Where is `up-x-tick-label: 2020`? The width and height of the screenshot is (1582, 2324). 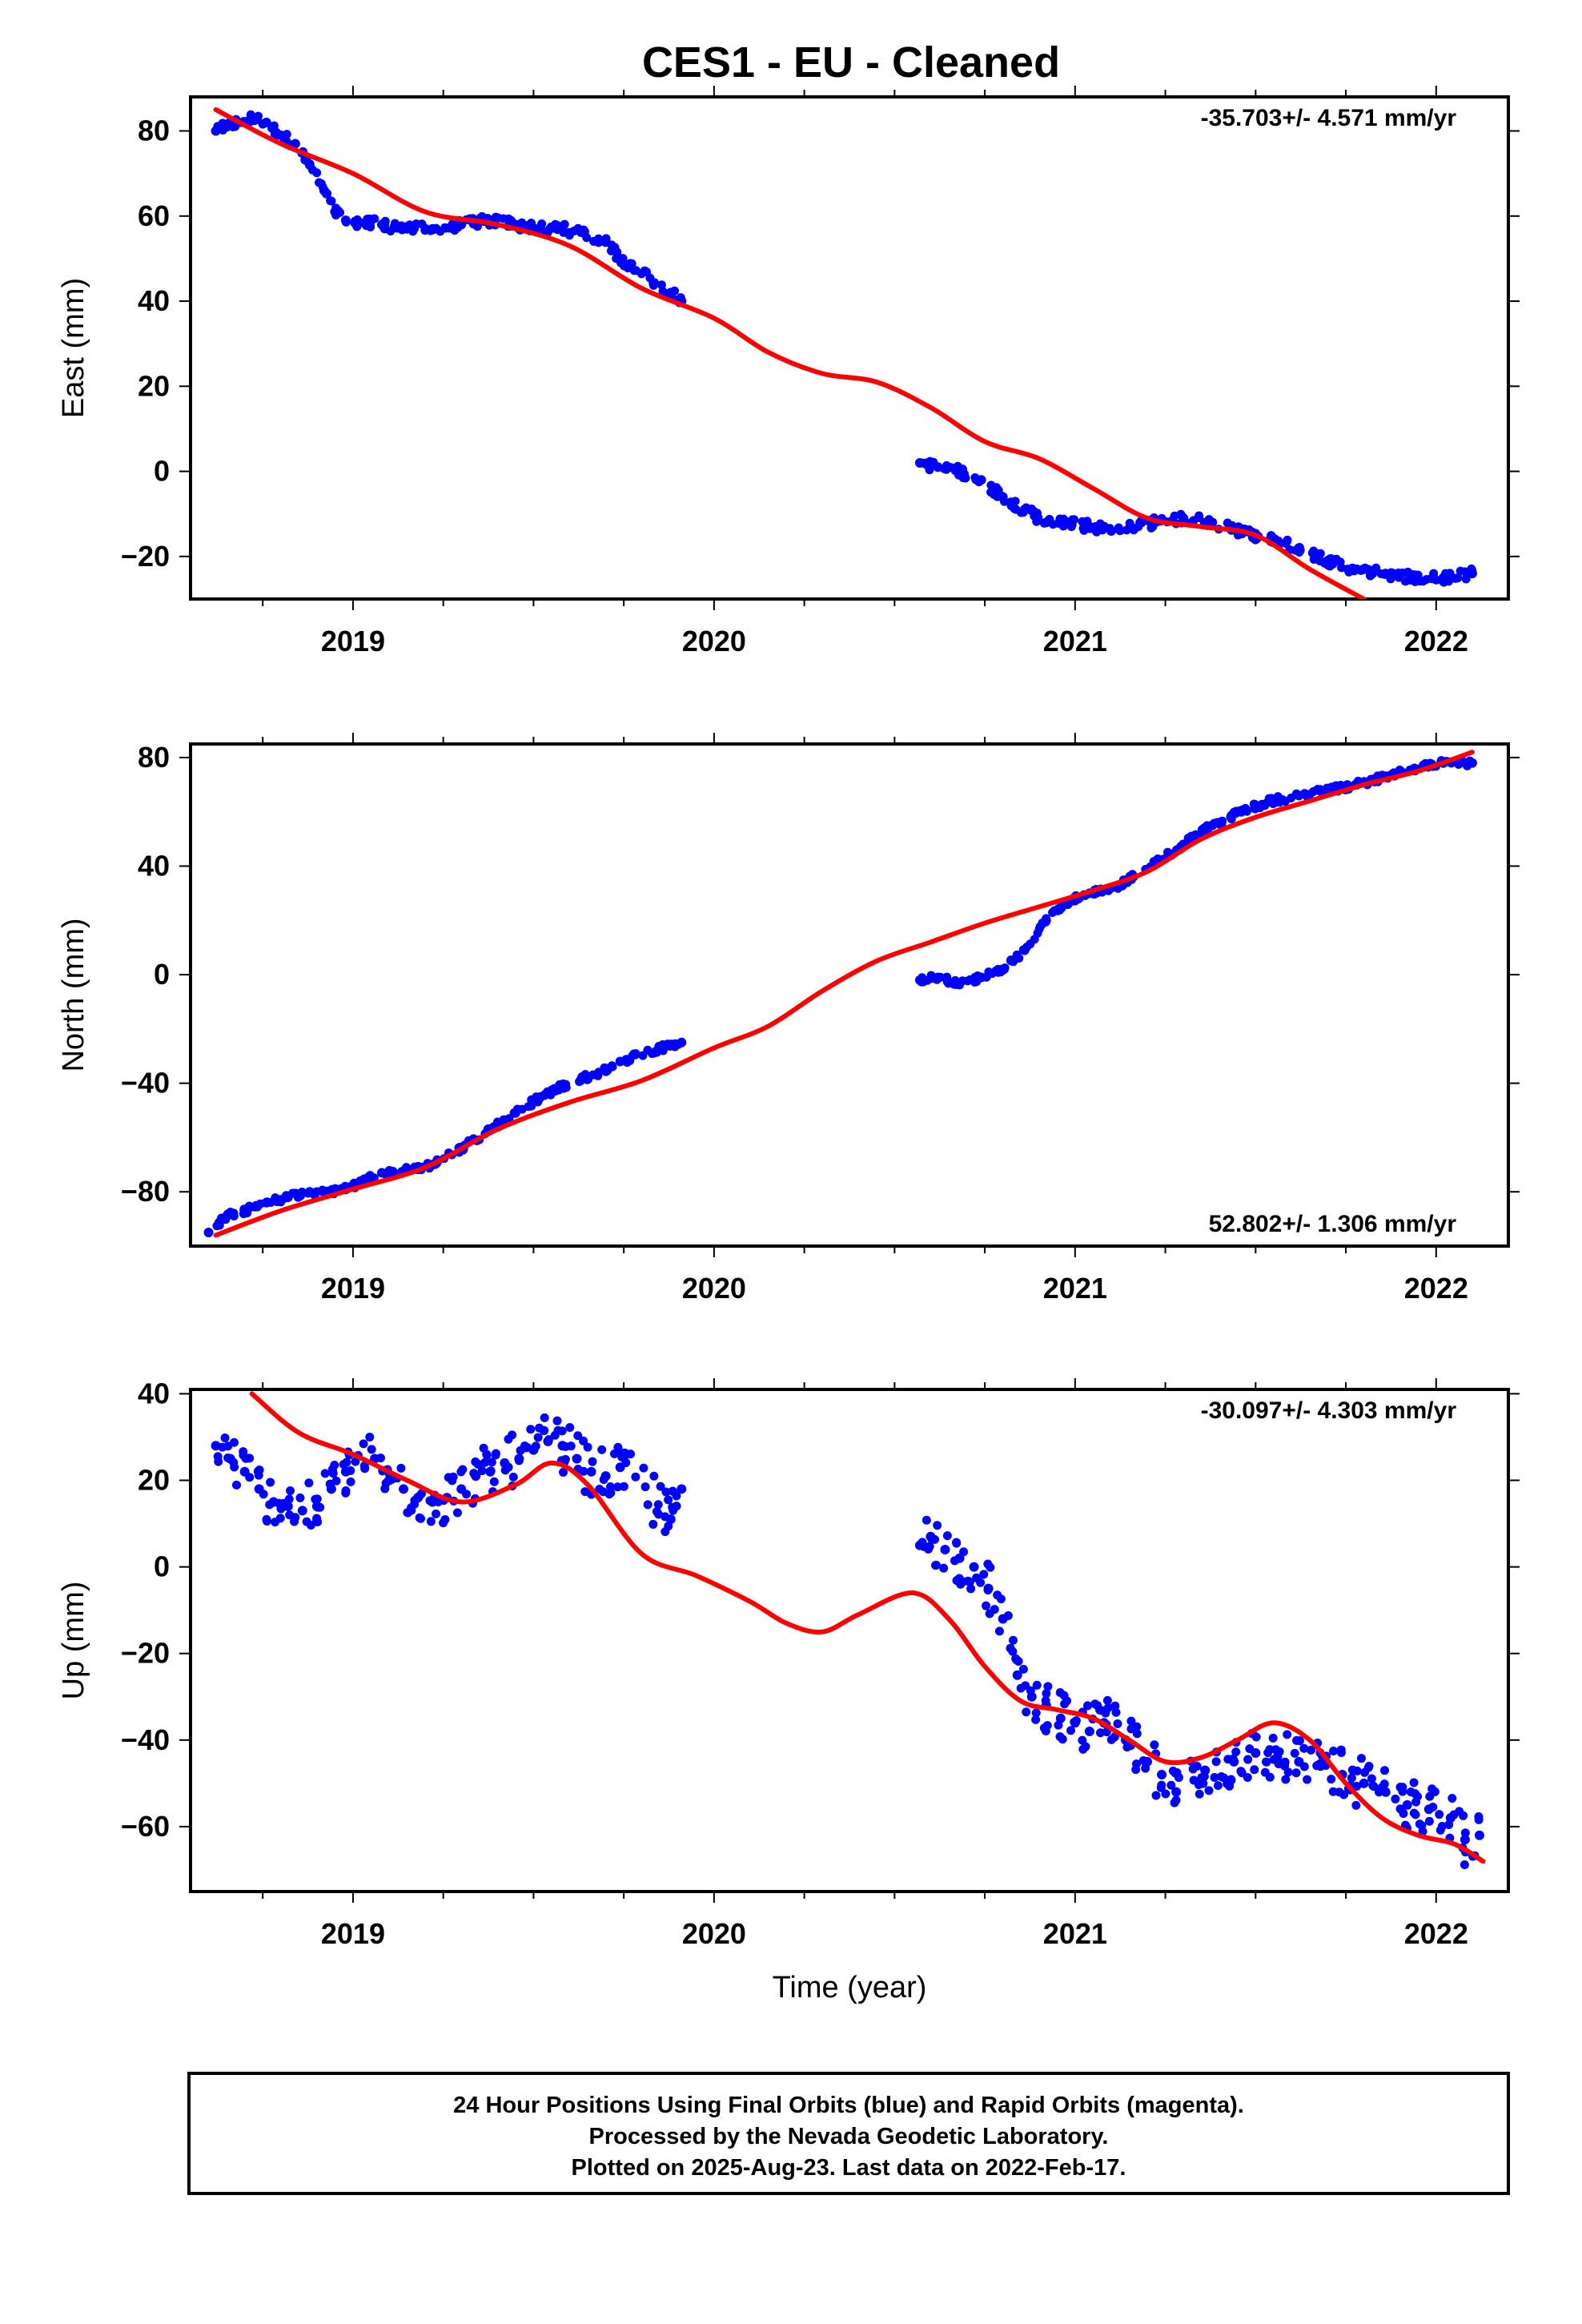 up-x-tick-label: 2020 is located at coordinates (714, 1934).